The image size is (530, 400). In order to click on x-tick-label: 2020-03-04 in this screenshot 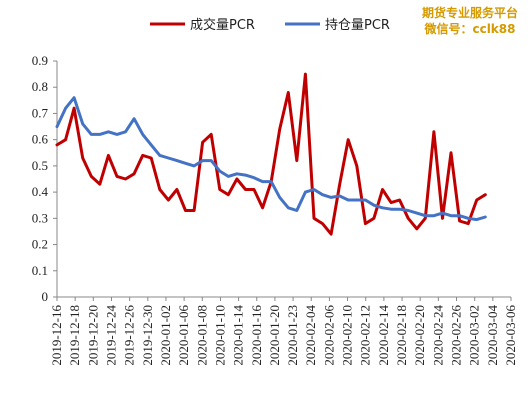, I will do `click(492, 335)`.